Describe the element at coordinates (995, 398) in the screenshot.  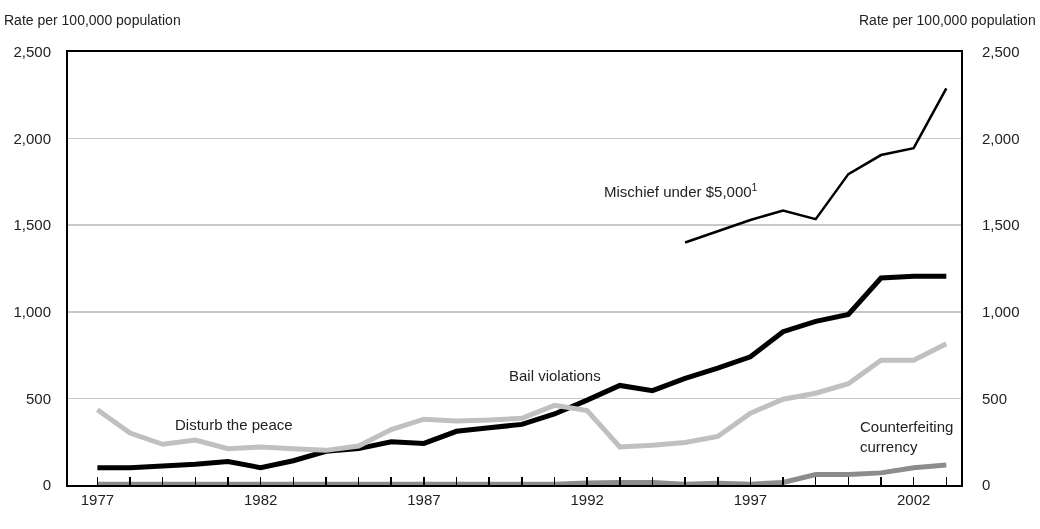
I see `y2-tick-label: 500` at that location.